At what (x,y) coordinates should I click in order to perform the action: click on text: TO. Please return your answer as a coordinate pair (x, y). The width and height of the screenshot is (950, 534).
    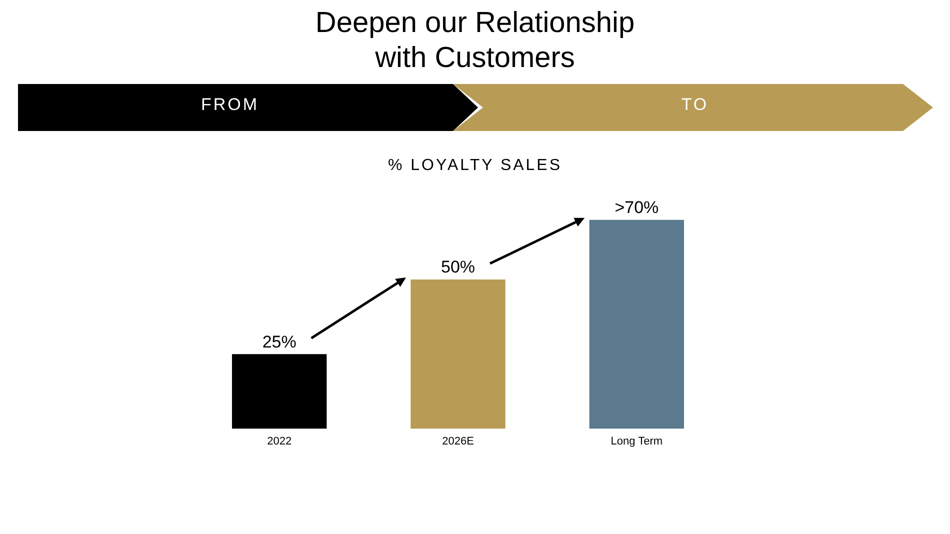
    Looking at the image, I should click on (695, 105).